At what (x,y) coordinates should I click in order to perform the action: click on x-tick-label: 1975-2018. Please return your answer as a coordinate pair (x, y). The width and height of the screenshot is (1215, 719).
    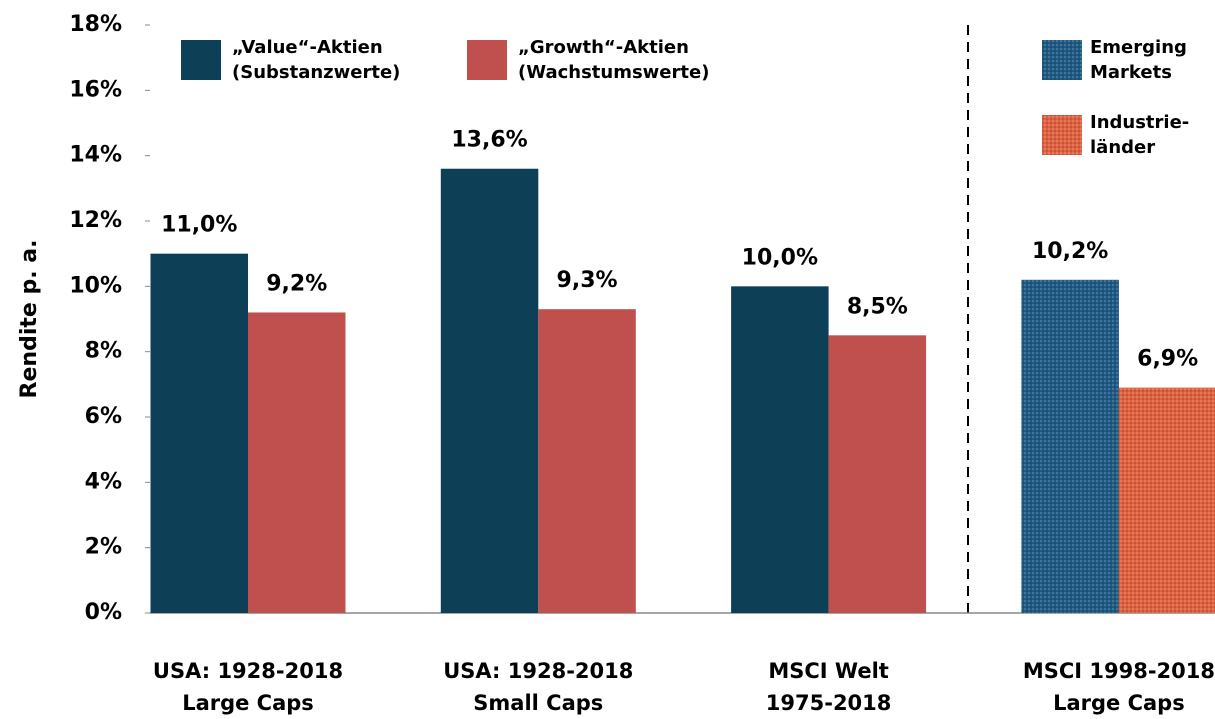
    Looking at the image, I should click on (829, 703).